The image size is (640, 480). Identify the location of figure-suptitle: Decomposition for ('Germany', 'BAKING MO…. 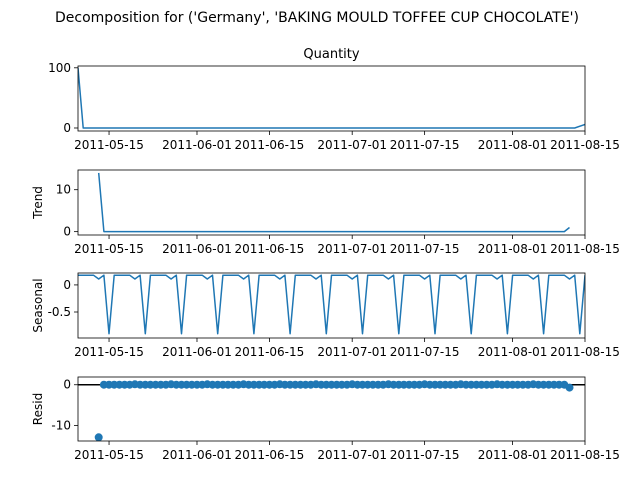
(317, 18).